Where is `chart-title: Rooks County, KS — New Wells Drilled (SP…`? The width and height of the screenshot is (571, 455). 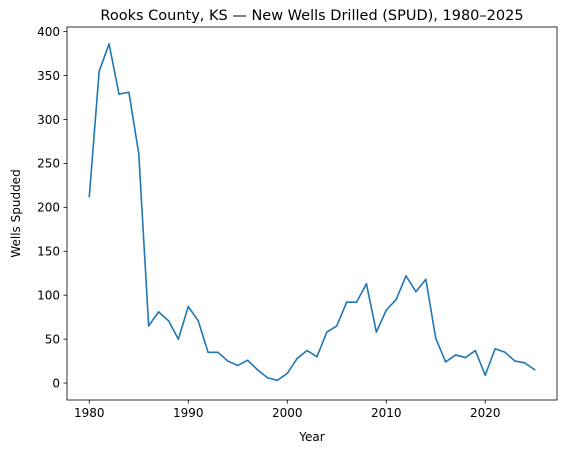 chart-title: Rooks County, KS — New Wells Drilled (SP… is located at coordinates (311, 16).